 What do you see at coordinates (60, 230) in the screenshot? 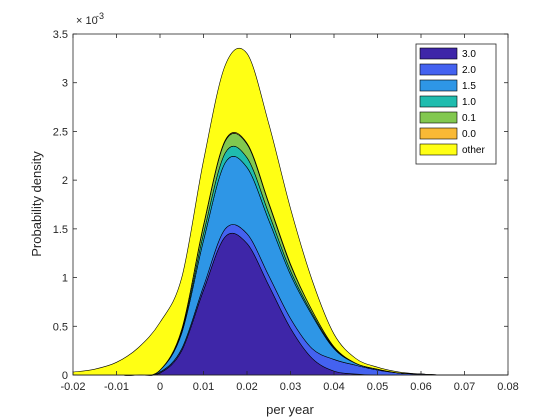
I see `y-tick-label: 1.5` at bounding box center [60, 230].